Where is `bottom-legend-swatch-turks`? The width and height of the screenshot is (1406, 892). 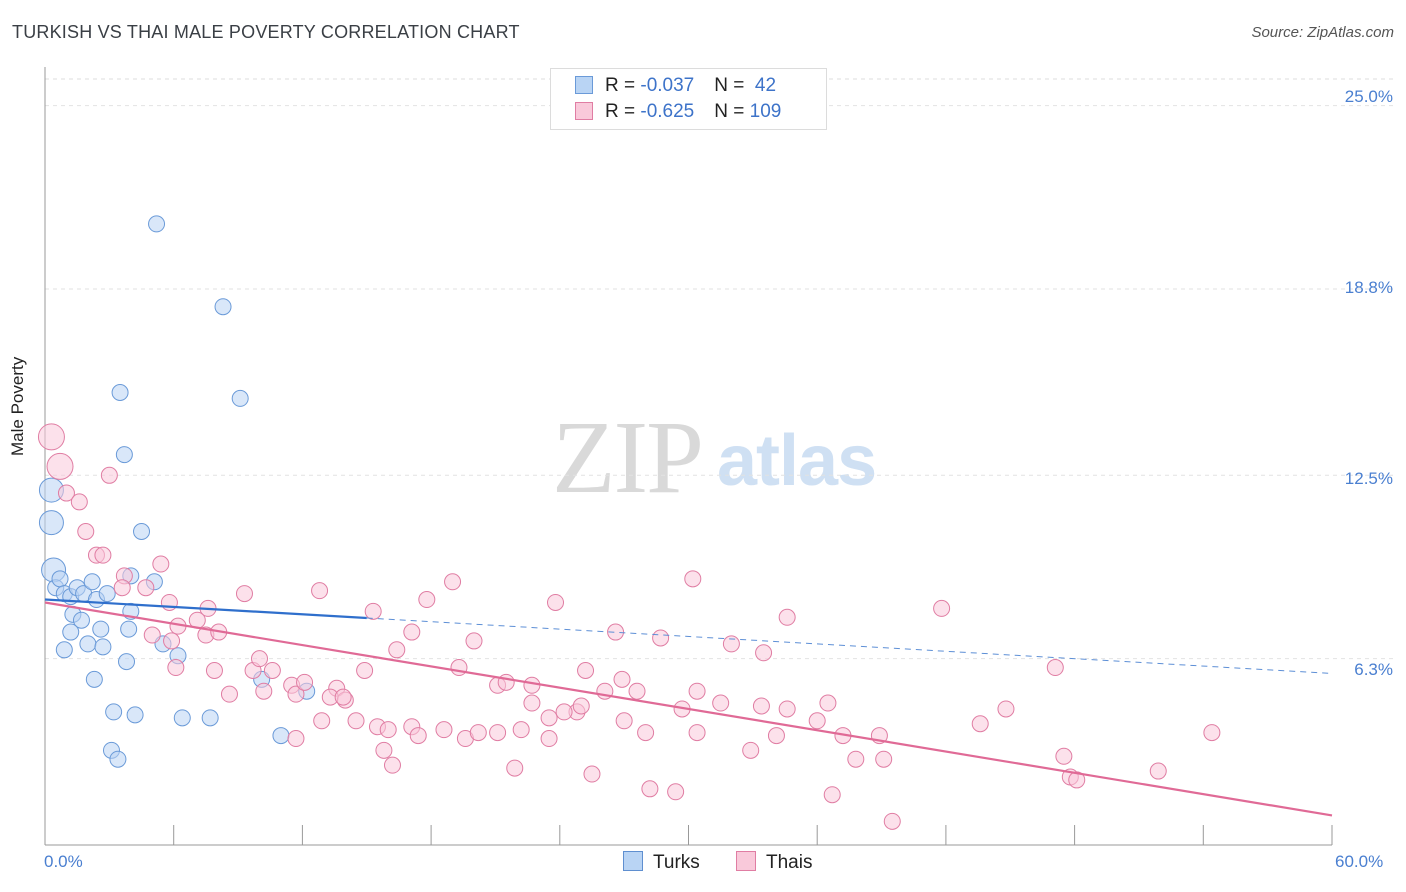 bottom-legend-swatch-turks is located at coordinates (633, 861).